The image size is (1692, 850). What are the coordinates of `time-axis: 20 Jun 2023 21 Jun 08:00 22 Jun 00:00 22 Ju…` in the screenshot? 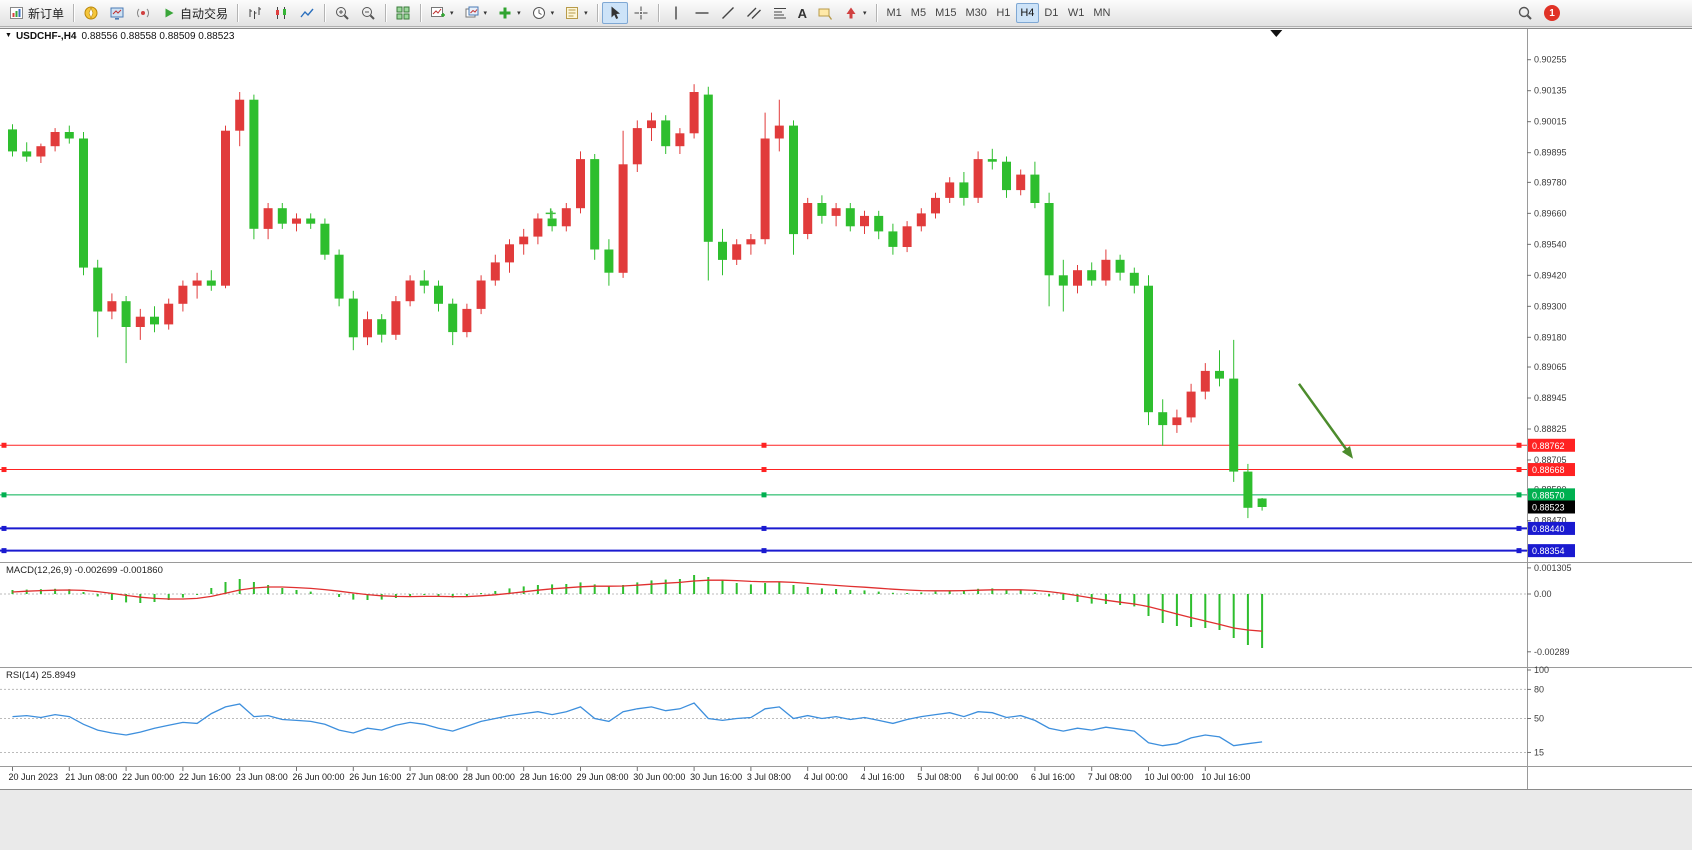 It's located at (630, 774).